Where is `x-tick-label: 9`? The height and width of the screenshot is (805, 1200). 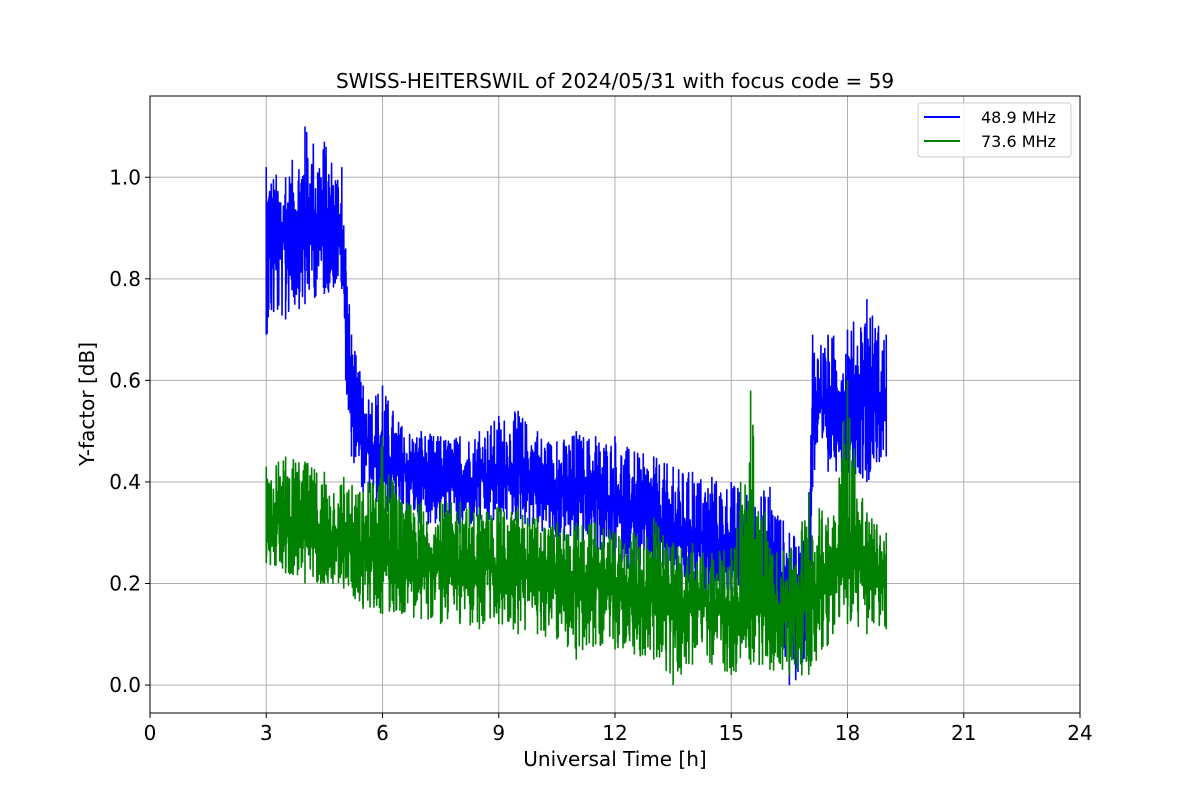 x-tick-label: 9 is located at coordinates (498, 733).